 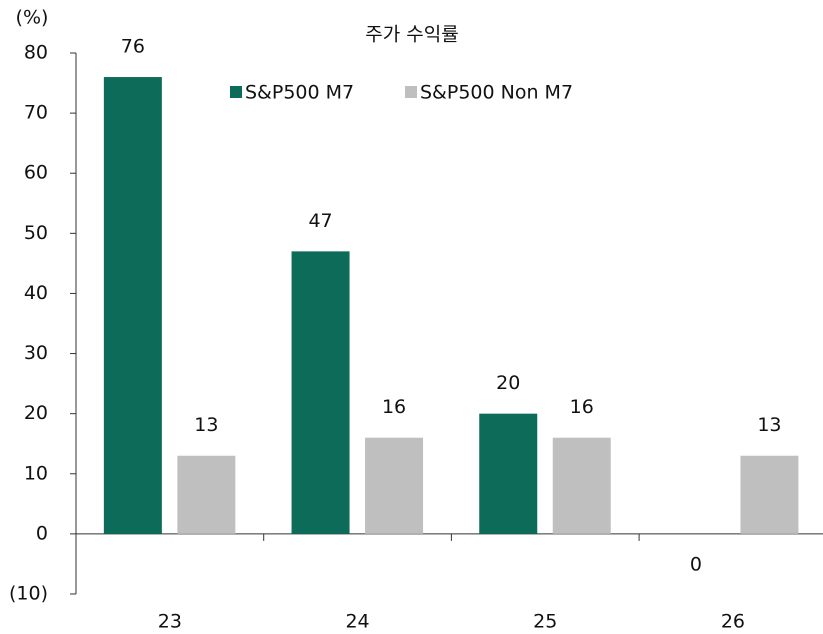 I want to click on y-tick-label: 40, so click(x=36, y=293).